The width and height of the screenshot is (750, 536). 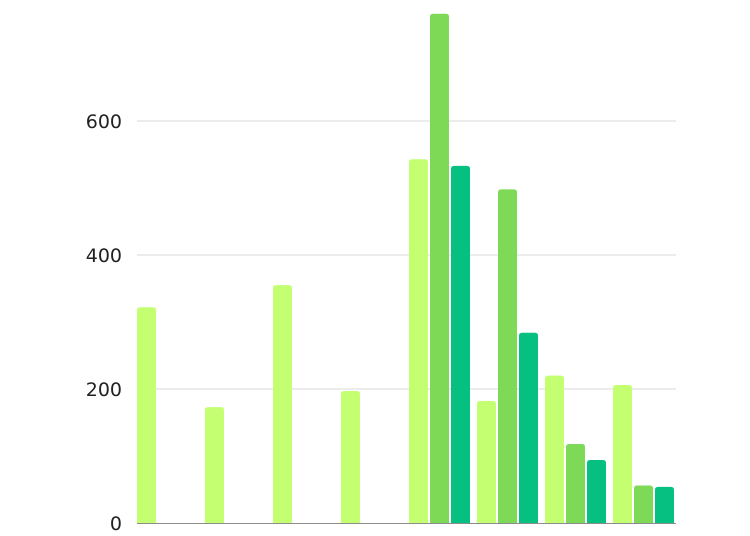 I want to click on y-tick-label: 0, so click(x=116, y=524).